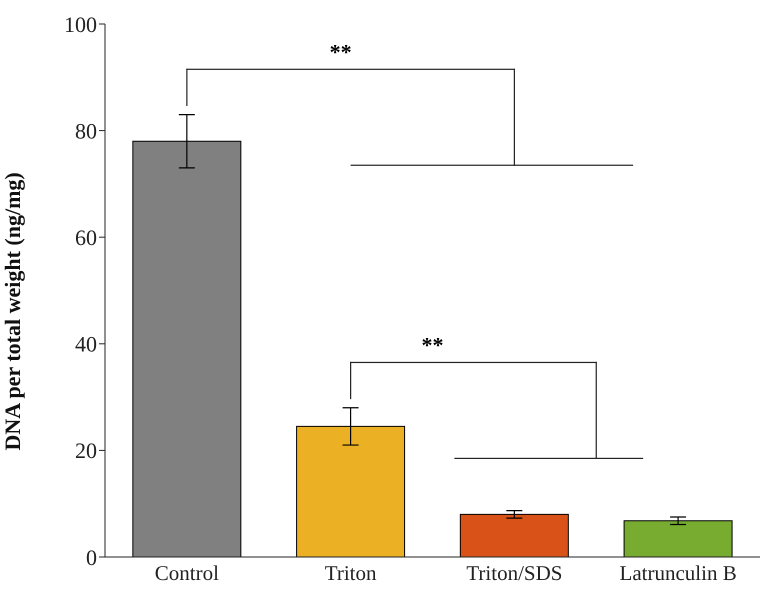  What do you see at coordinates (678, 572) in the screenshot?
I see `x-tick-label: Latrunculin B` at bounding box center [678, 572].